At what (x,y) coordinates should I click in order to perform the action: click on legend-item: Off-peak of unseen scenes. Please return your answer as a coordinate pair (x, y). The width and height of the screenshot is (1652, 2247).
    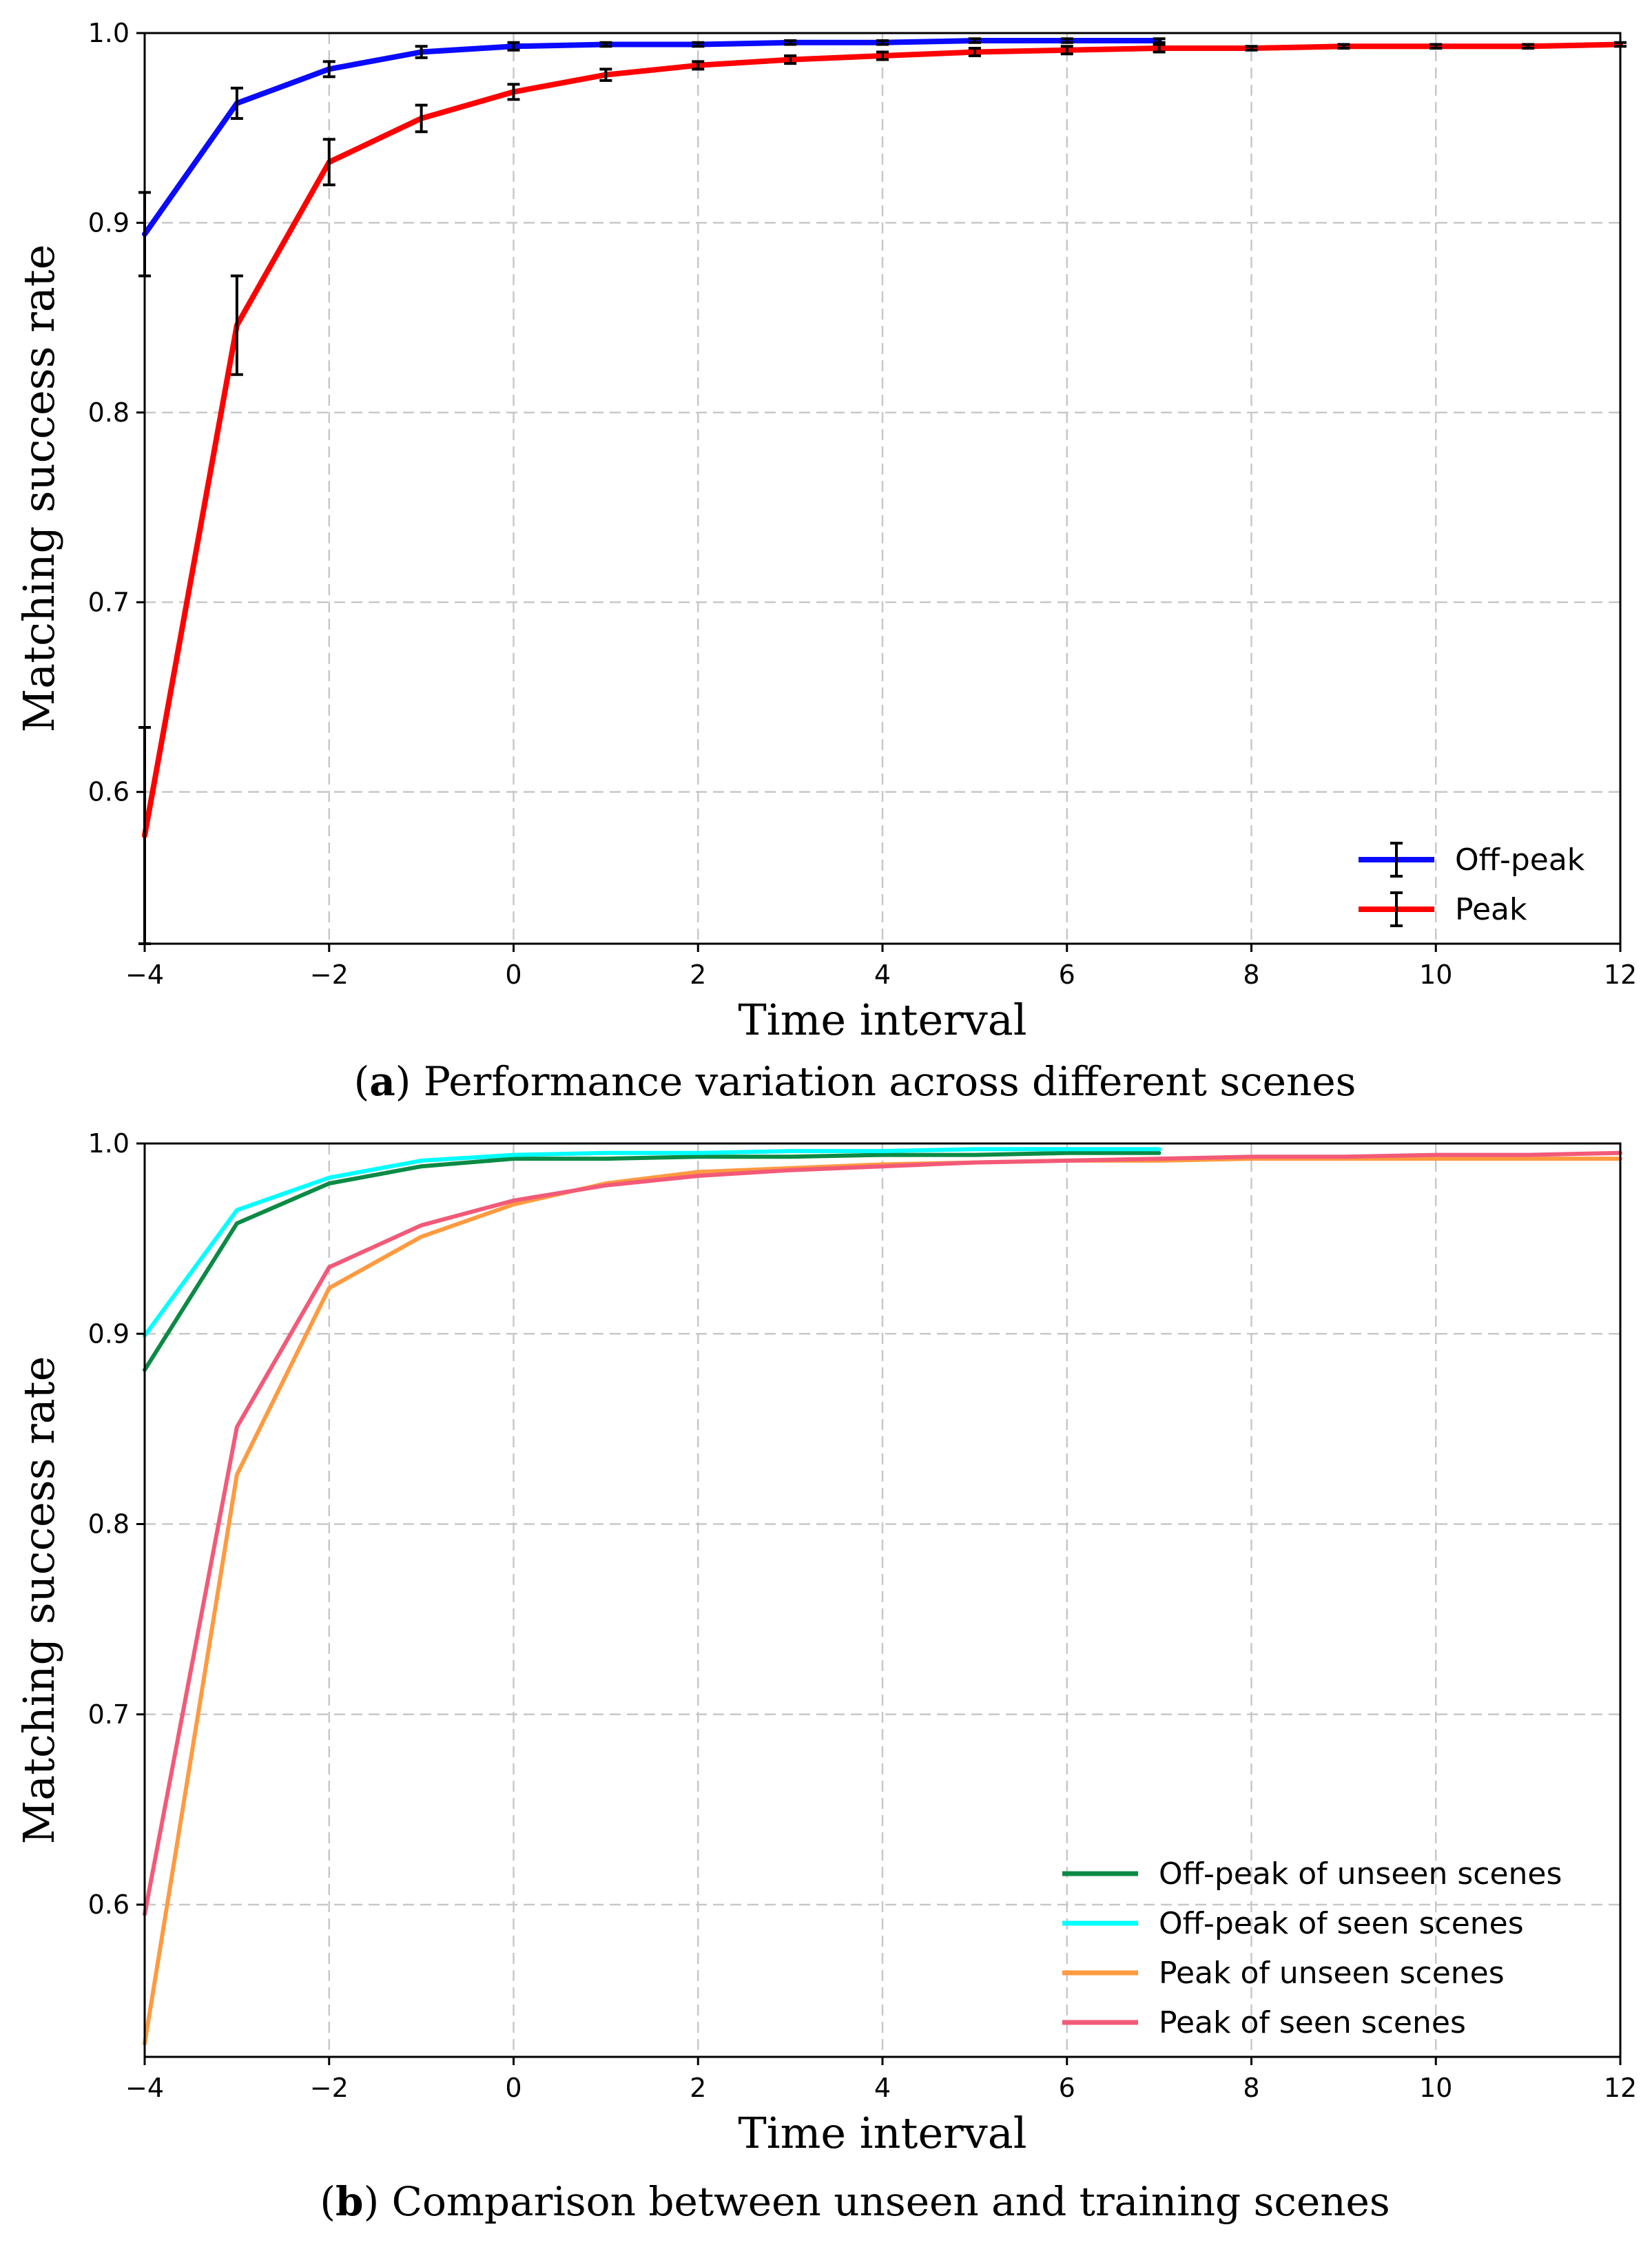
    Looking at the image, I should click on (1312, 1874).